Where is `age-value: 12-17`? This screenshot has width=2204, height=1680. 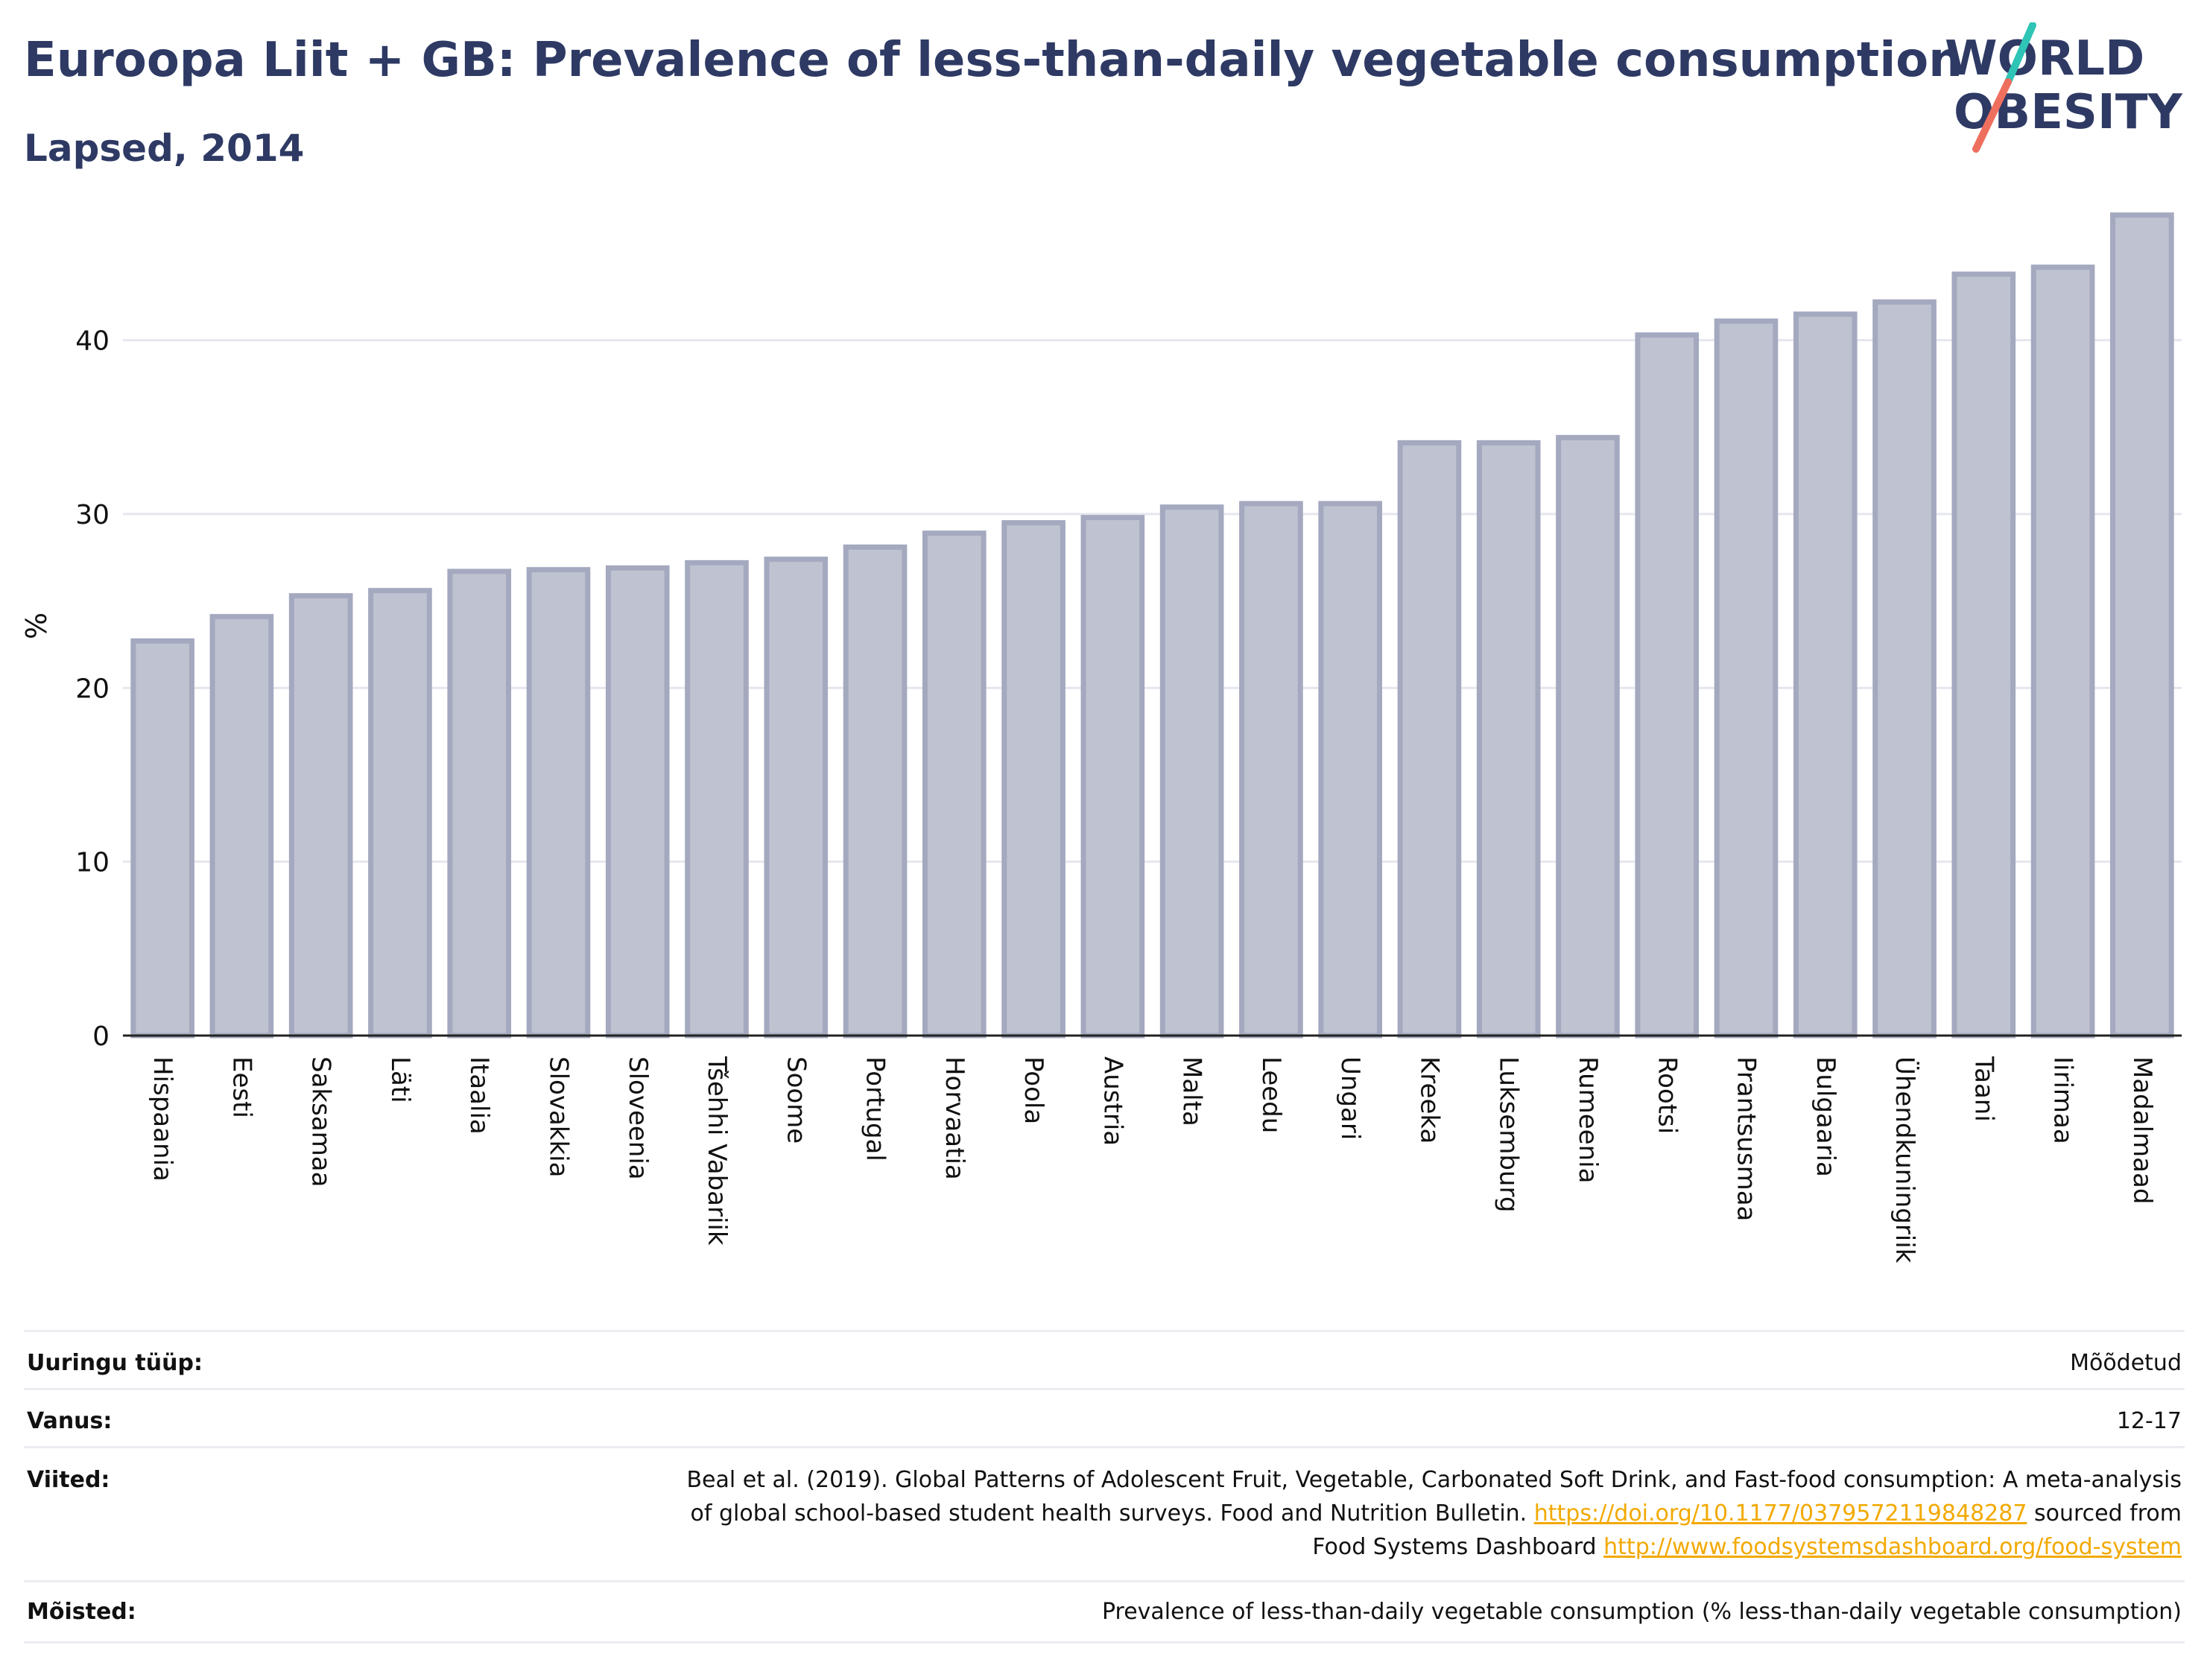
age-value: 12-17 is located at coordinates (1264, 1418).